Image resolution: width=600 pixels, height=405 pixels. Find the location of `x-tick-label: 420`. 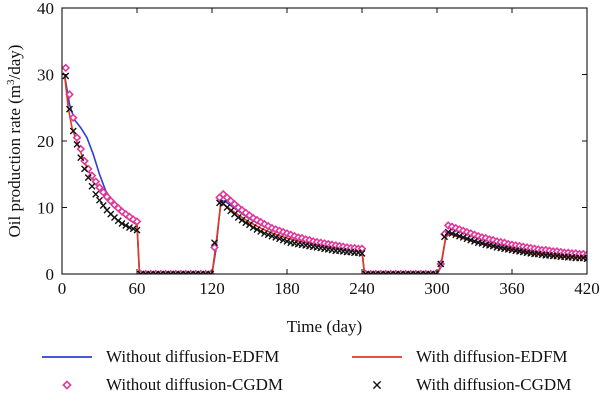

x-tick-label: 420 is located at coordinates (587, 288).